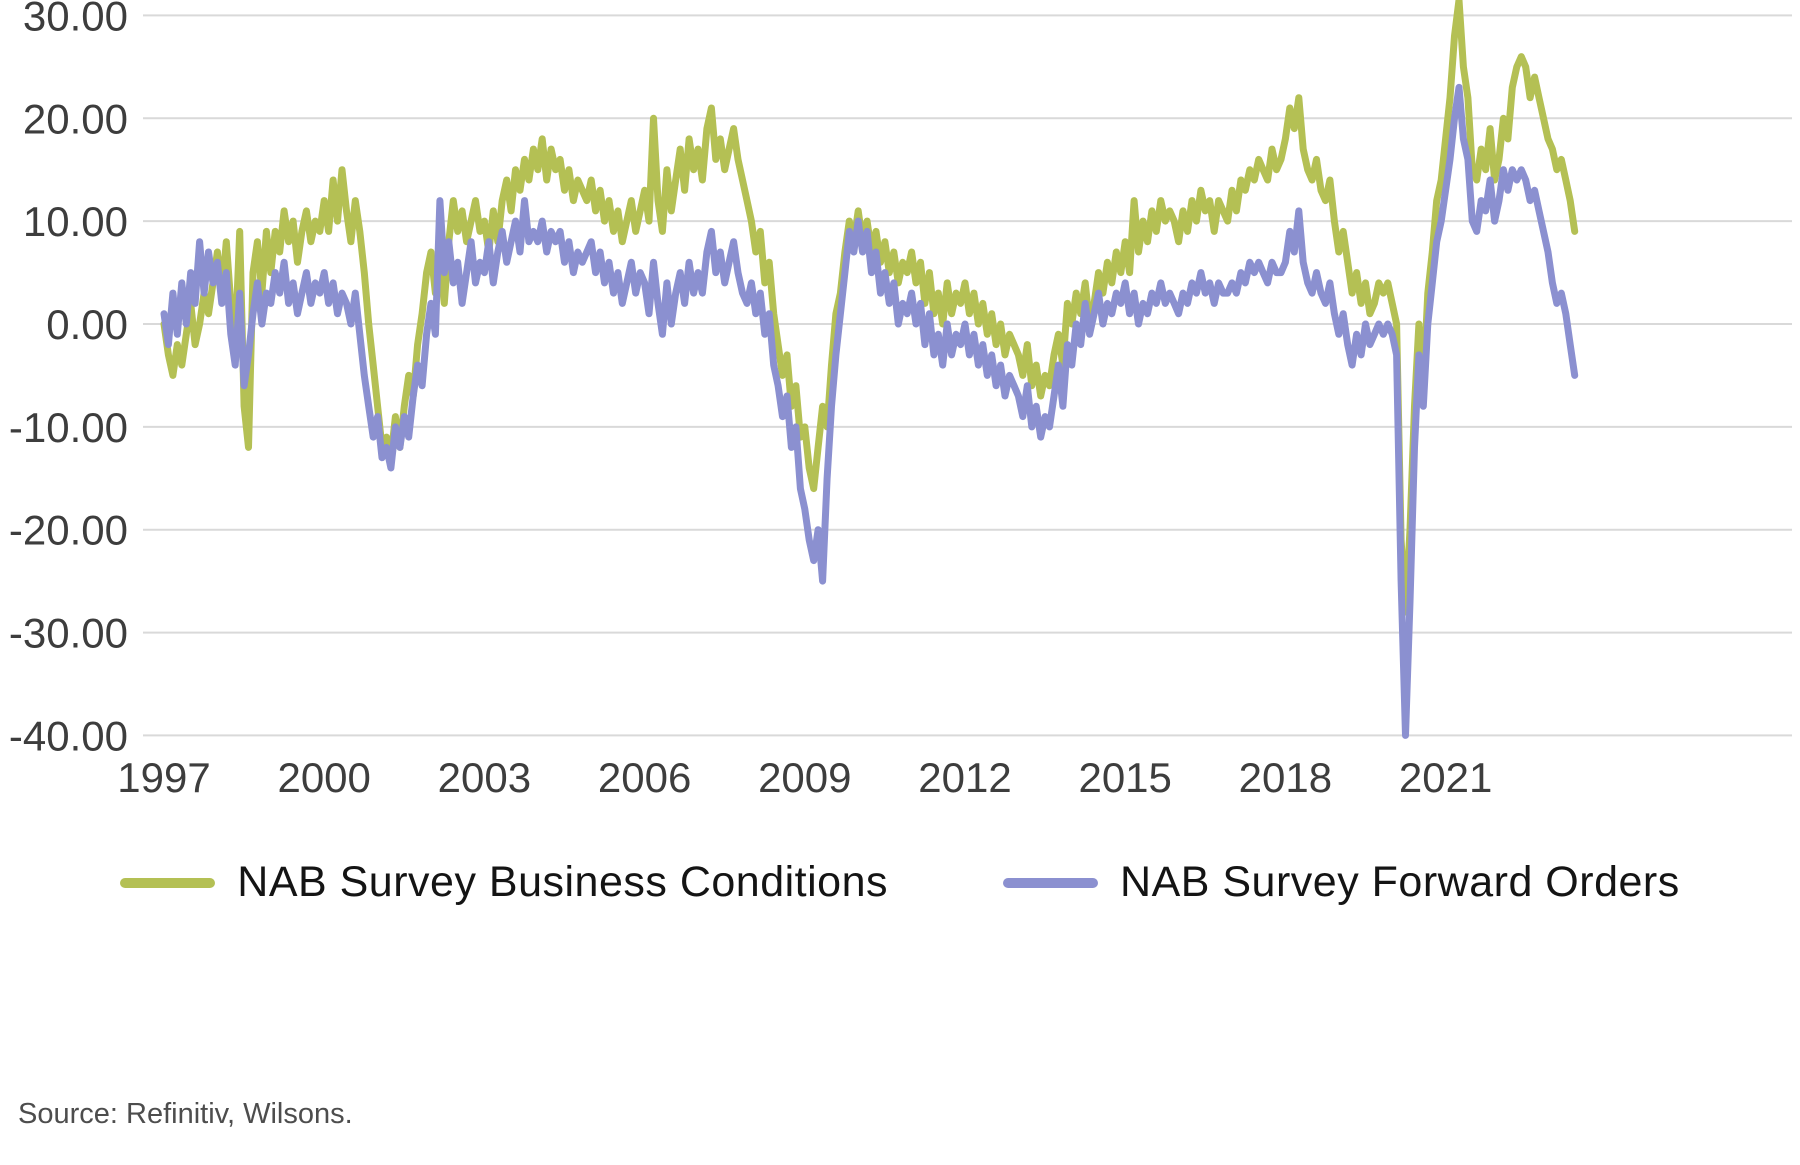 Image resolution: width=1800 pixels, height=1165 pixels. Describe the element at coordinates (68, 427) in the screenshot. I see `y-tick-label: -10.00` at that location.